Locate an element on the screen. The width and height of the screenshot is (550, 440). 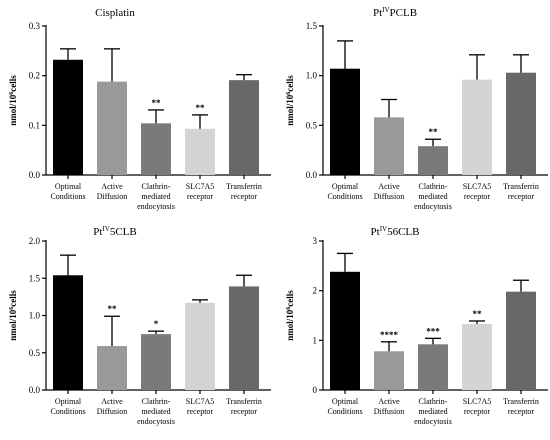
y-tick-label: 3 is located at coordinates (315, 241).